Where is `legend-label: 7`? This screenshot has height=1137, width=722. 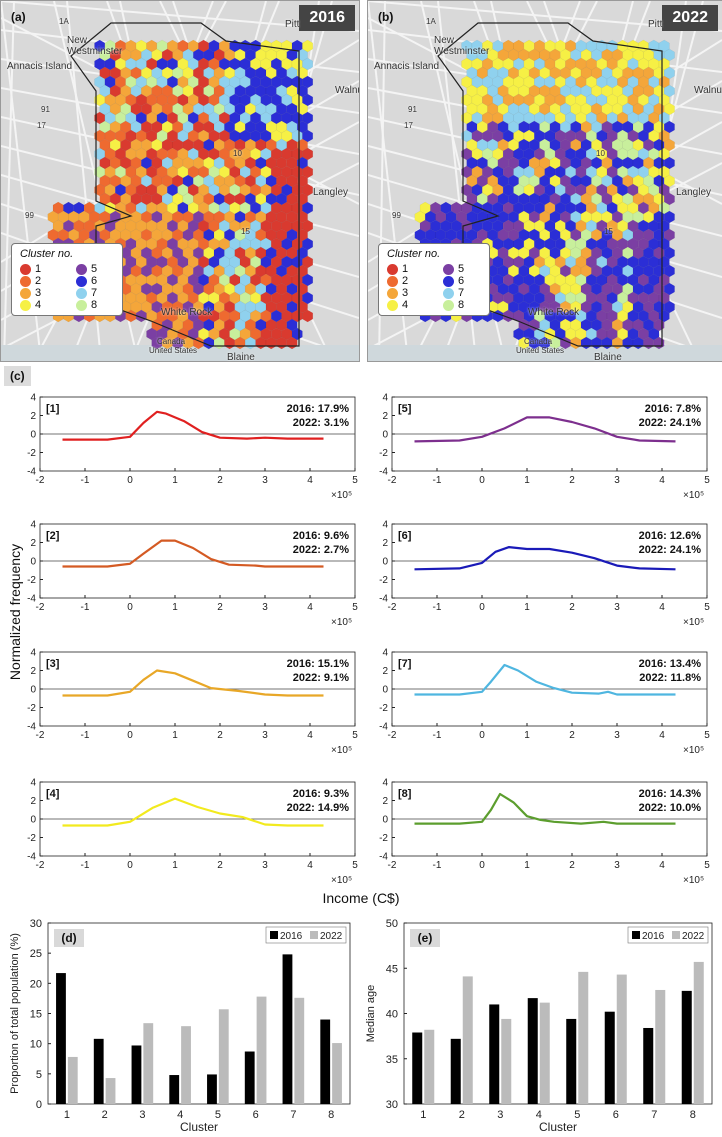
legend-label: 7 is located at coordinates (461, 293).